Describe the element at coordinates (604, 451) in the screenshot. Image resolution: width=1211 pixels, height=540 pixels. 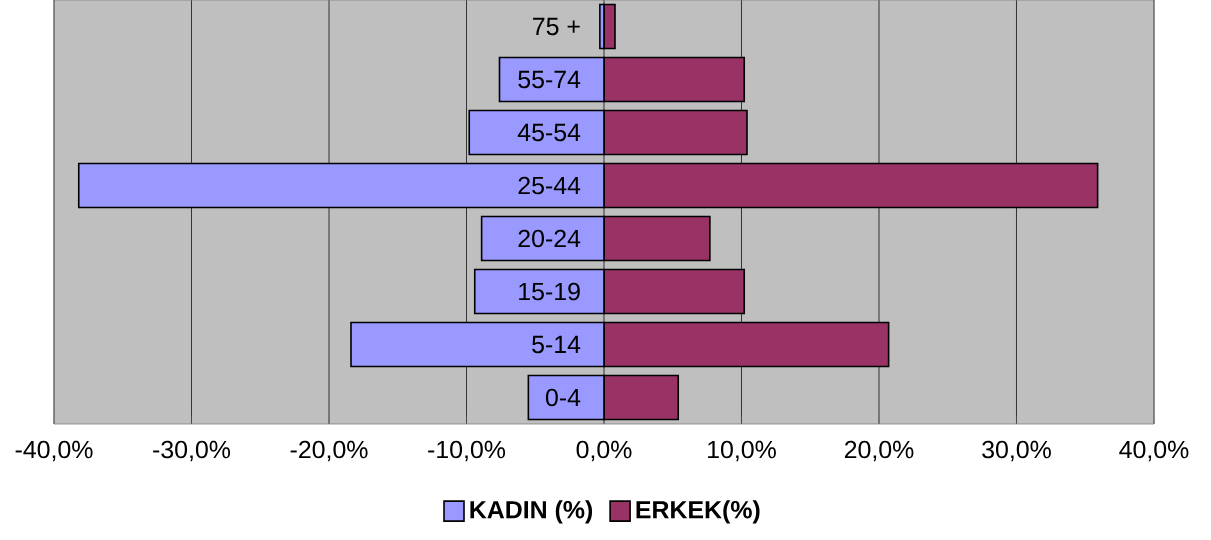
I see `x-tick-label: 0,0%` at that location.